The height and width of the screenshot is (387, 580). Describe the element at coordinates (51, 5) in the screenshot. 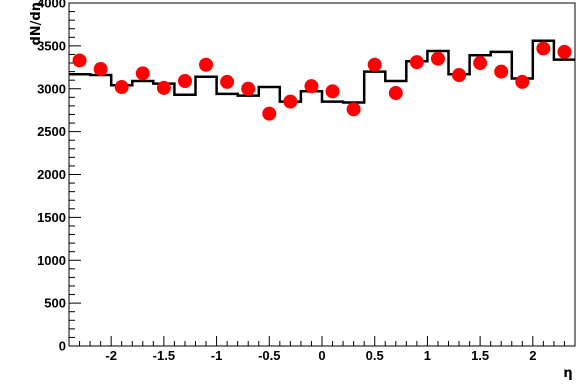

I see `y-tick-label: 4000` at that location.